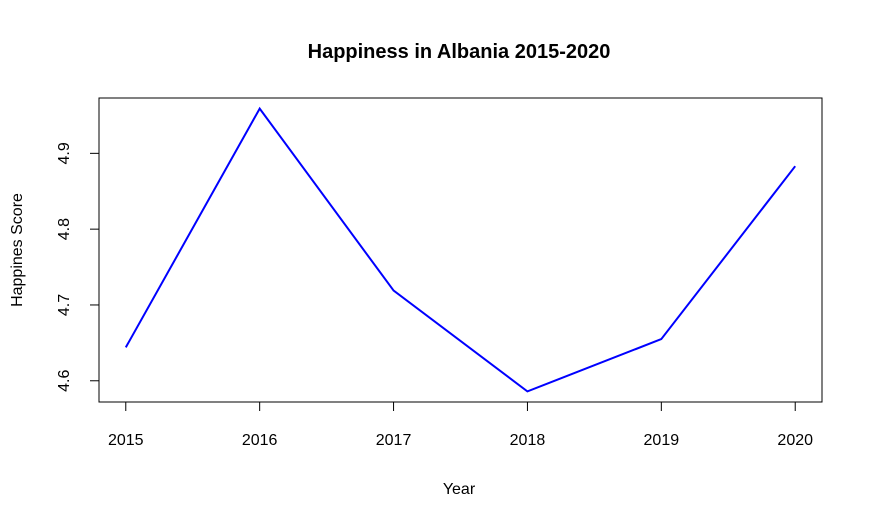  What do you see at coordinates (64, 153) in the screenshot?
I see `y-tick-label: 4.9` at bounding box center [64, 153].